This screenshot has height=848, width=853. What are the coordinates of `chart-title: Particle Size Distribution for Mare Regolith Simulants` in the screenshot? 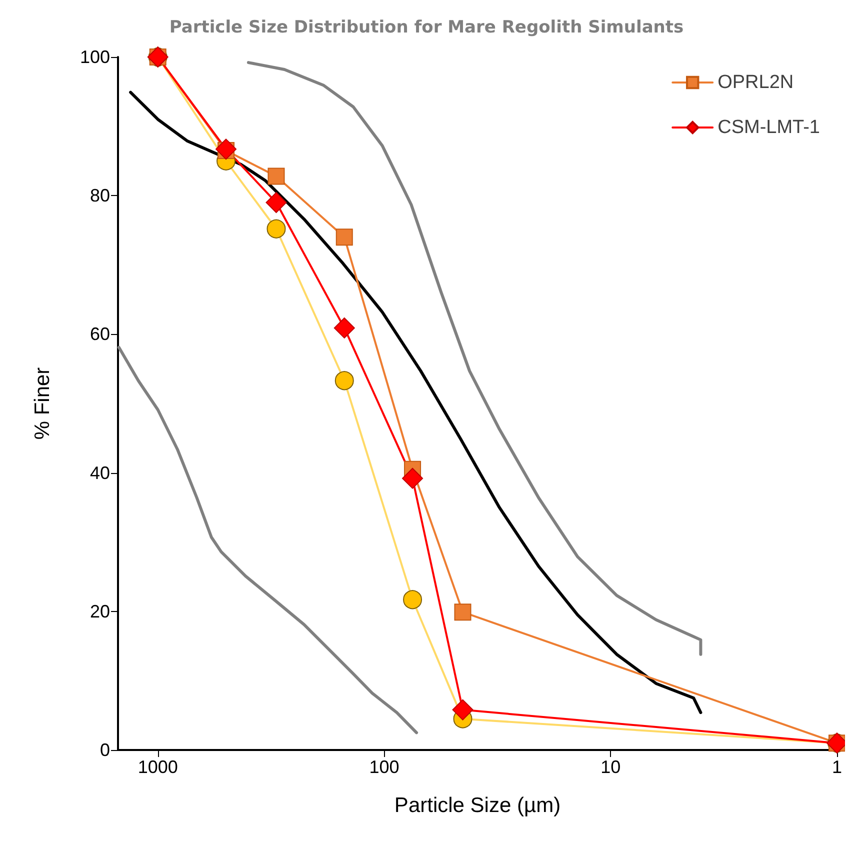 It's located at (426, 28).